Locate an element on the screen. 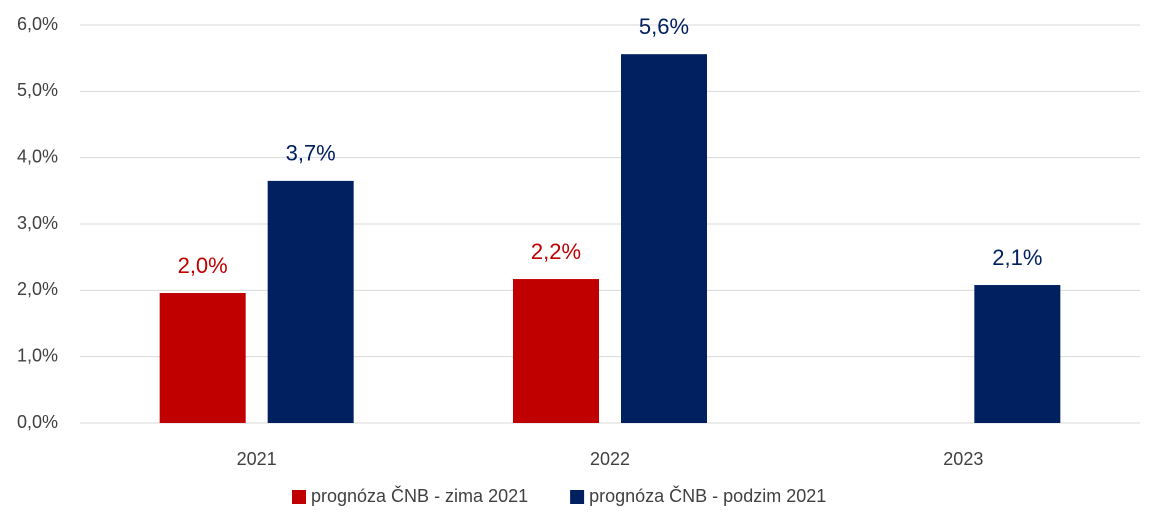  legend-label: prognóza ČNB - podzim 2021 is located at coordinates (707, 495).